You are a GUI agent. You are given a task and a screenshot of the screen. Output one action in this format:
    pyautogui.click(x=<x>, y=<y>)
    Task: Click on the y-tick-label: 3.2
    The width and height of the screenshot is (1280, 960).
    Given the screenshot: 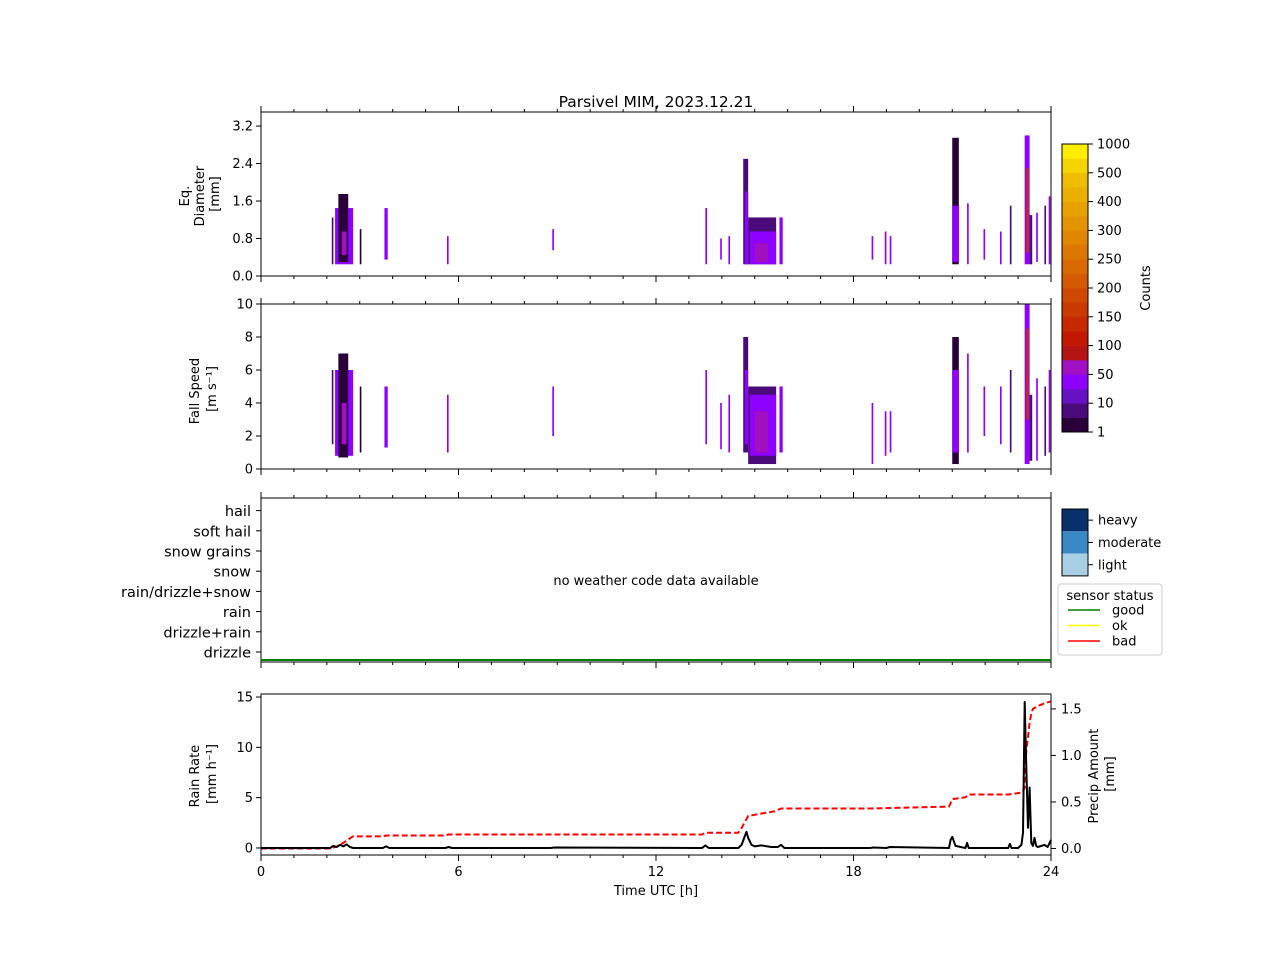 What is the action you would take?
    pyautogui.click(x=242, y=127)
    